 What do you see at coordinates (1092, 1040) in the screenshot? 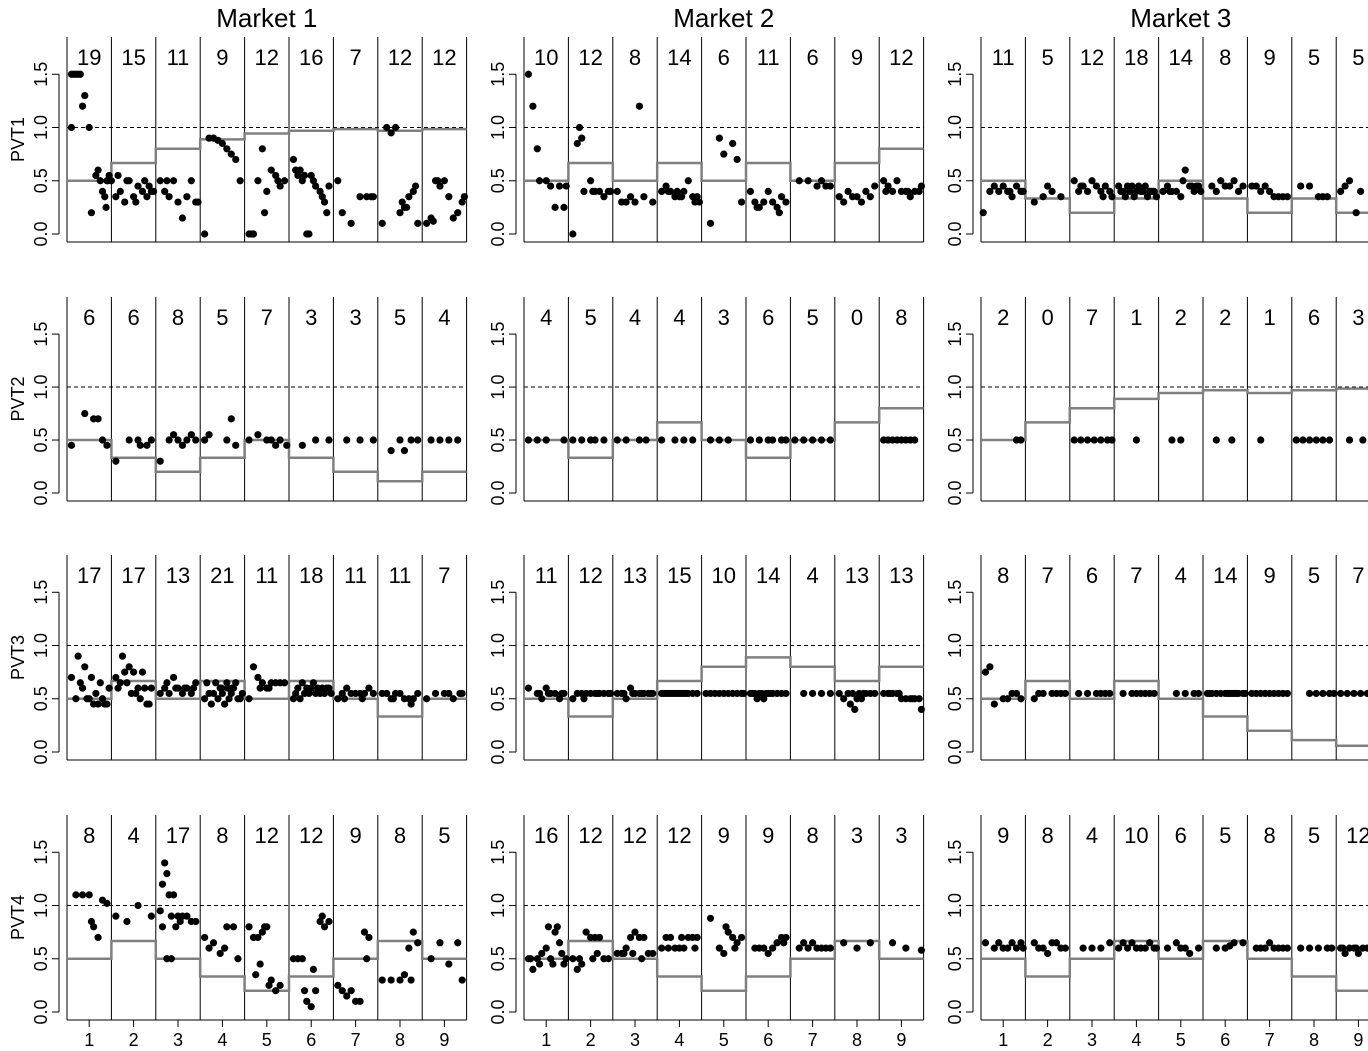
I see `x-tick-label: 3` at bounding box center [1092, 1040].